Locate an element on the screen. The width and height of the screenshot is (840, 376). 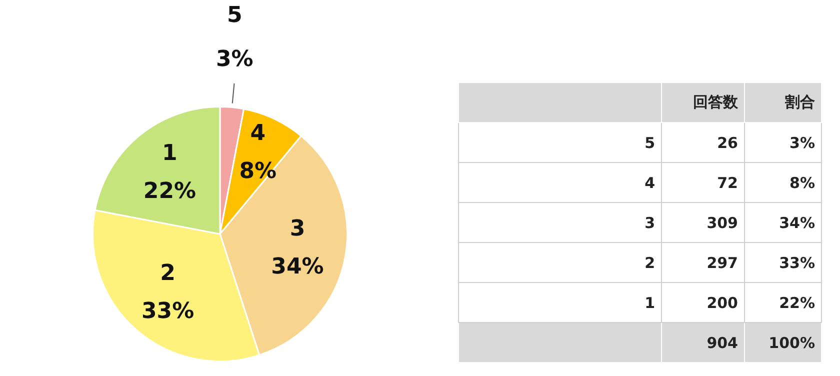
slice-label: 2 is located at coordinates (168, 273).